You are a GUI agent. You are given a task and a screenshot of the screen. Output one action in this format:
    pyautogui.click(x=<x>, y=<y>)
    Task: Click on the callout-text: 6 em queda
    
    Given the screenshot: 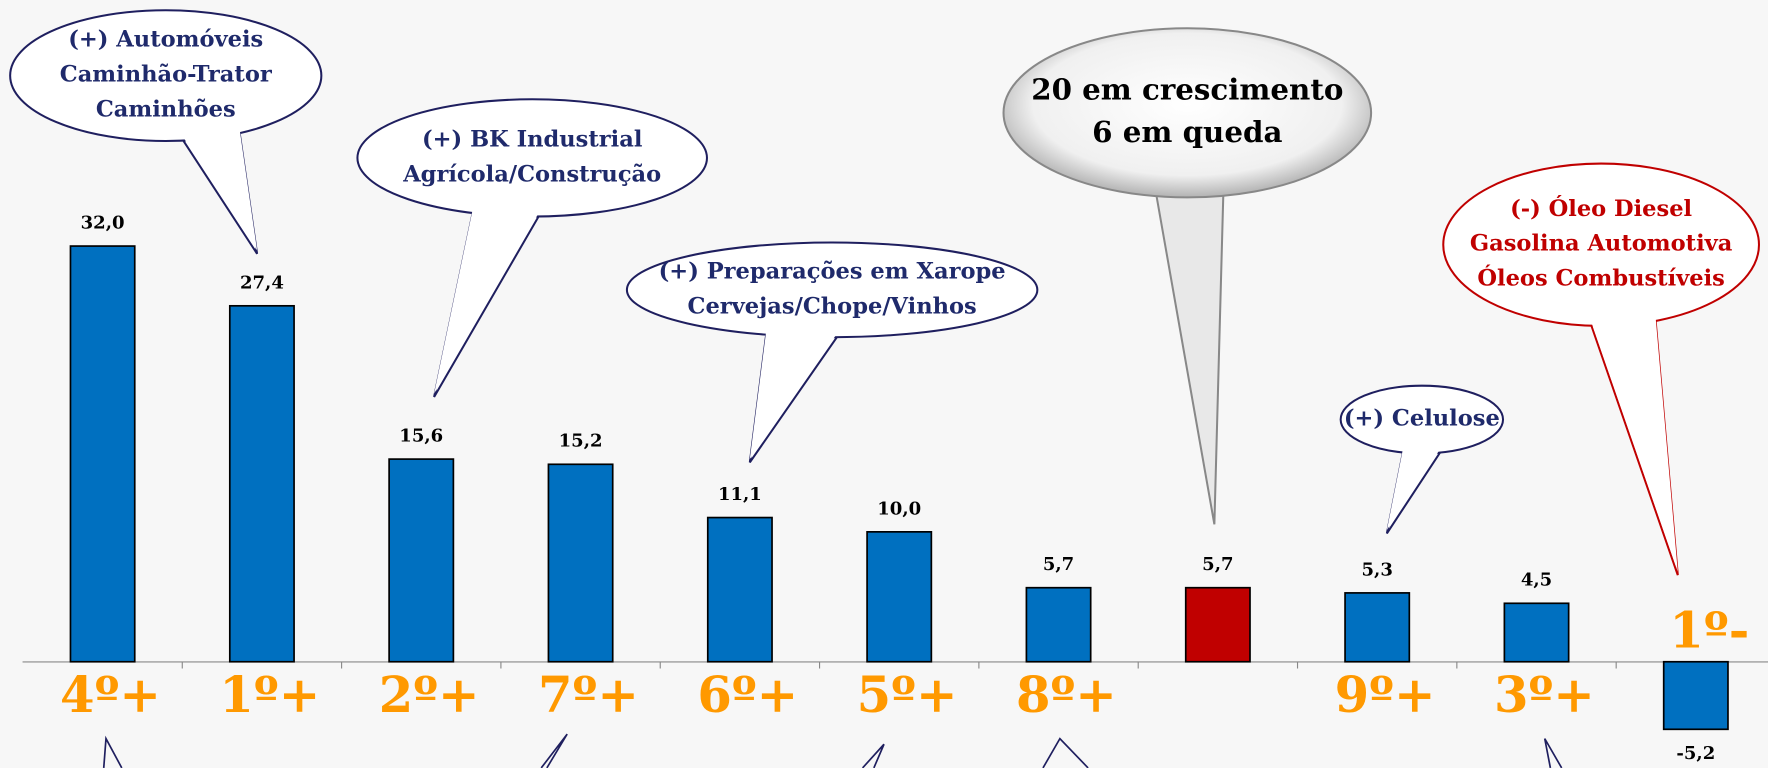 What is the action you would take?
    pyautogui.click(x=1187, y=131)
    